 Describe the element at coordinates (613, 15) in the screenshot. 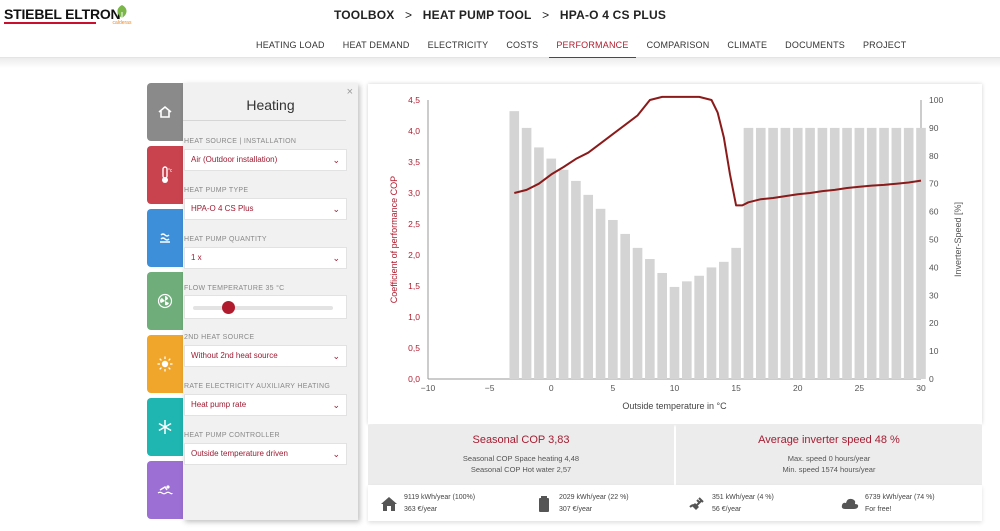

I see `breadcrumb-product: HPA-O 4 CS PLUS` at that location.